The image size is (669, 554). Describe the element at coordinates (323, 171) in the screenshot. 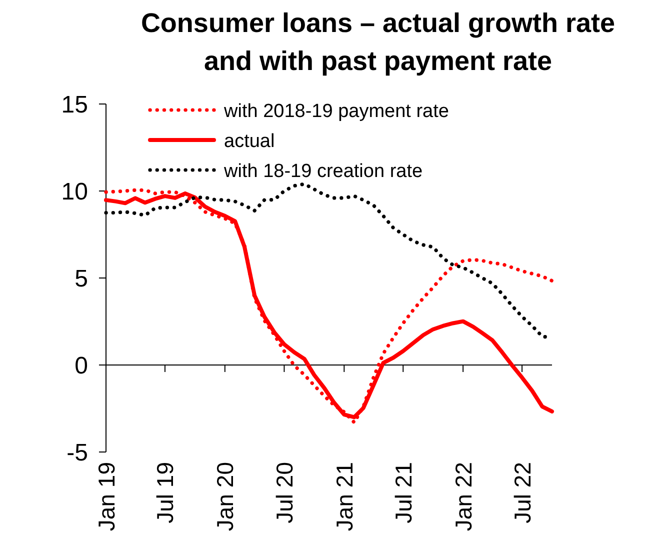

I see `legend-label: with 18-19 creation rate` at that location.